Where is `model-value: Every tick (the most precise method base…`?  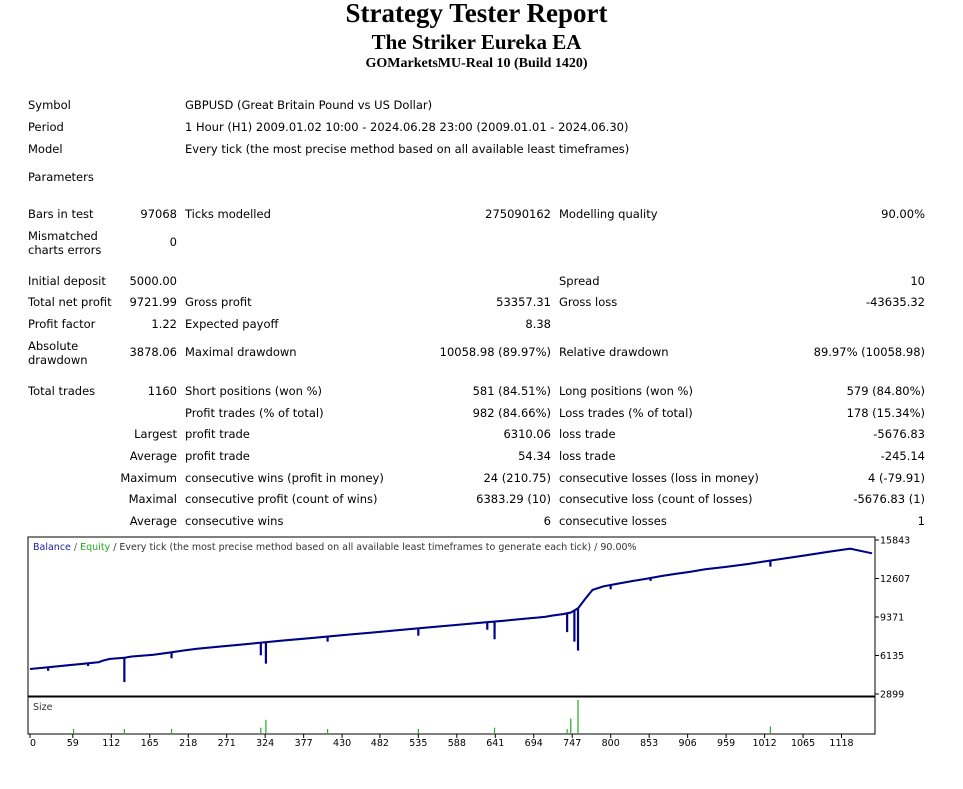
model-value: Every tick (the most precise method base… is located at coordinates (407, 149).